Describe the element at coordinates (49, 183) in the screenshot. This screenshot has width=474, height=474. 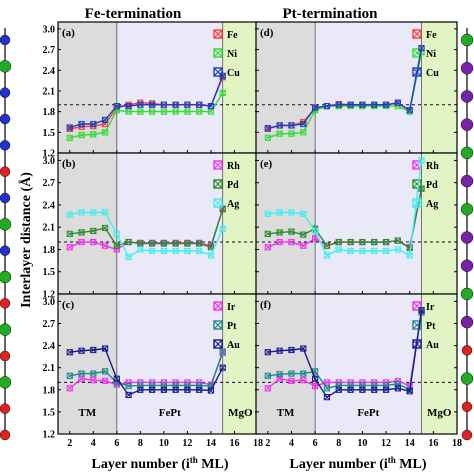
I see `y-tick-label: 2.7` at that location.